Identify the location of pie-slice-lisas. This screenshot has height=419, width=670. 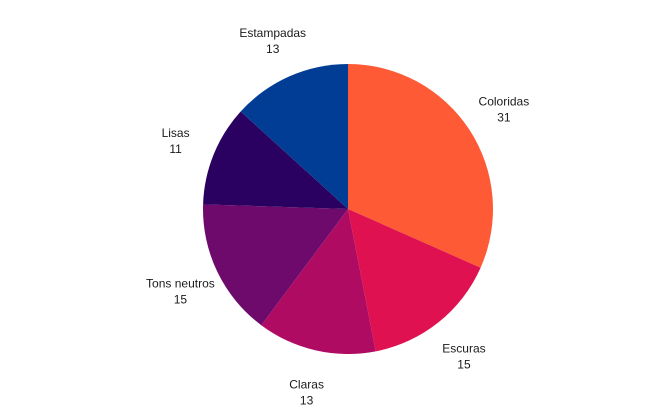
(275, 160).